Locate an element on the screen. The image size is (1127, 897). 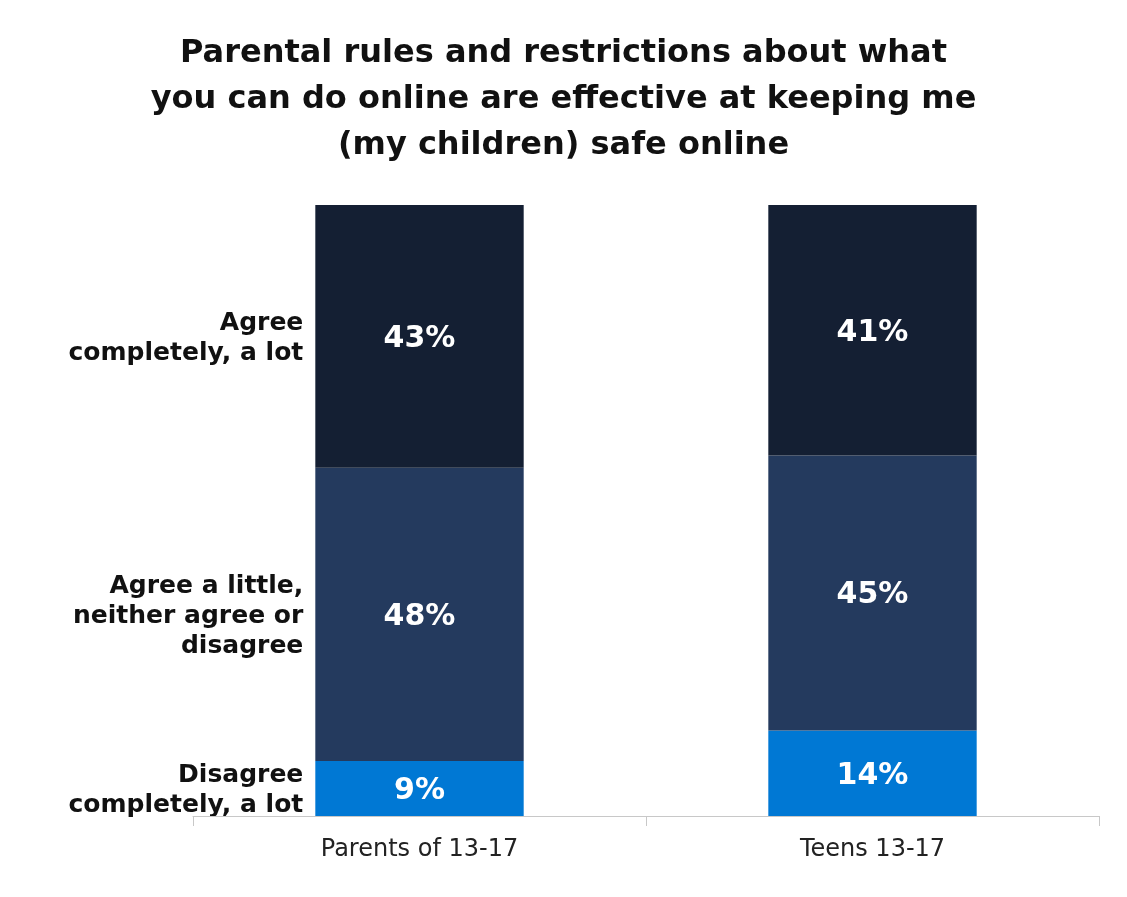
x-tick-label: Parents of 13-17 is located at coordinates (419, 848).